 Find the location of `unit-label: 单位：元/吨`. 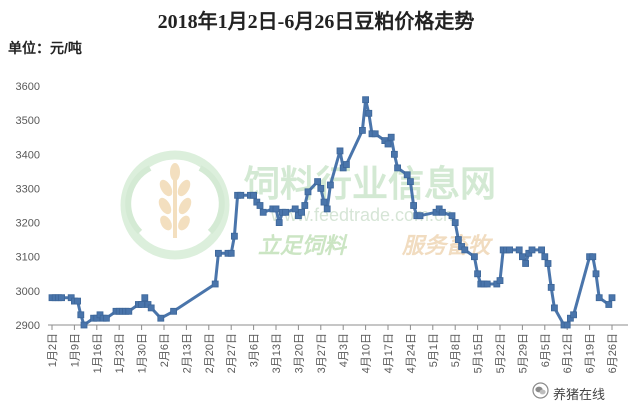

unit-label: 单位：元/吨 is located at coordinates (45, 48).